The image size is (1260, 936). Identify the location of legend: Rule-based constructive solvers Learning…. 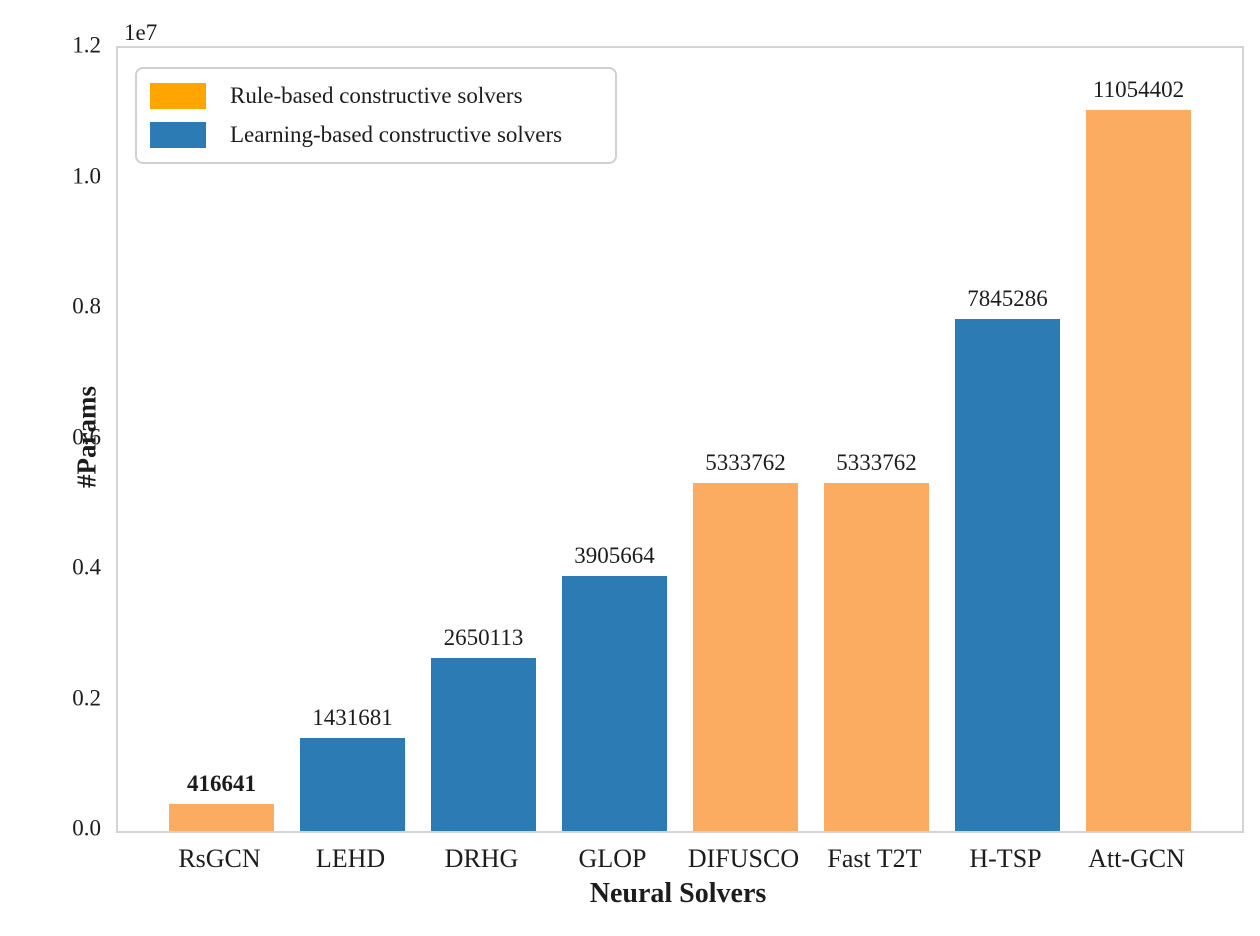
(376, 115).